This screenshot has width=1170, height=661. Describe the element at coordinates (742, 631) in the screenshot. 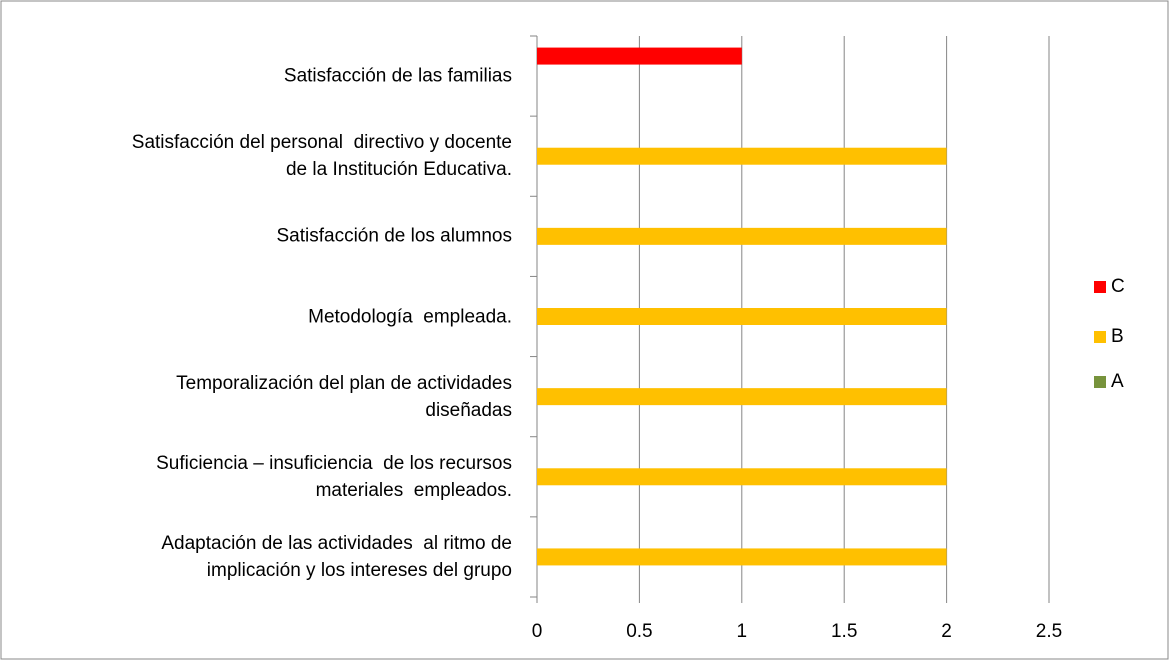

I see `x-tick-label: 1` at that location.